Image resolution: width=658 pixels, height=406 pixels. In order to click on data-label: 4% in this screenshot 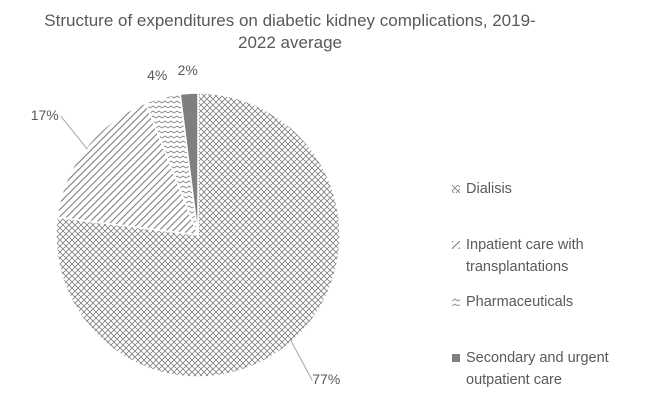, I will do `click(157, 75)`.